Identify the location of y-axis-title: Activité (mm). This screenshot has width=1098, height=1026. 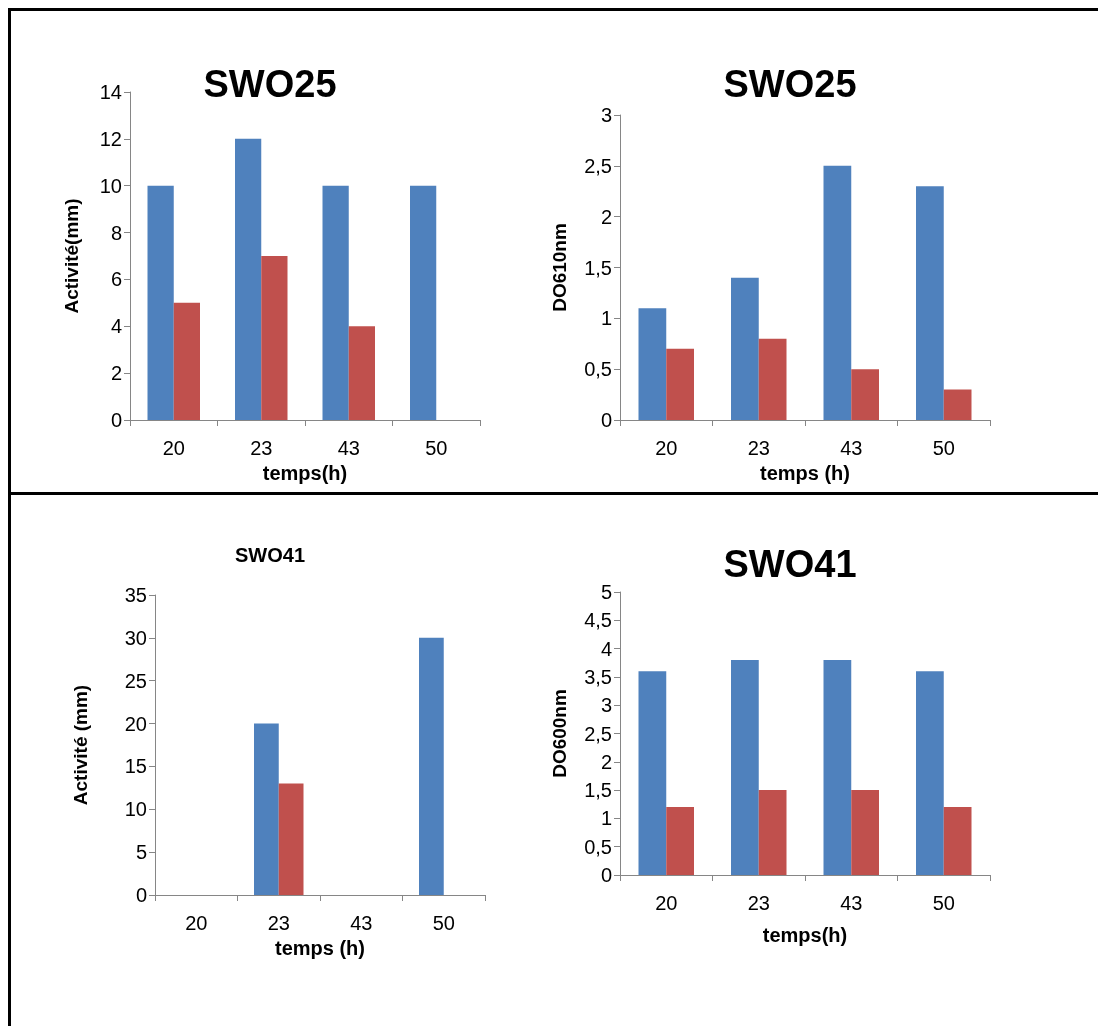
(80, 745).